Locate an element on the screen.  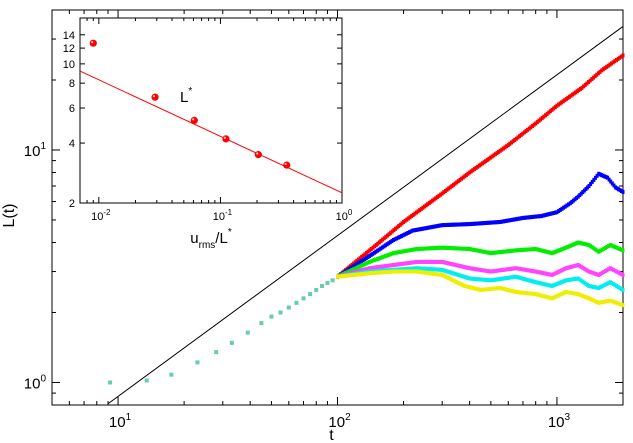
inset-x-tick-label-base: 10 is located at coordinates (342, 217).